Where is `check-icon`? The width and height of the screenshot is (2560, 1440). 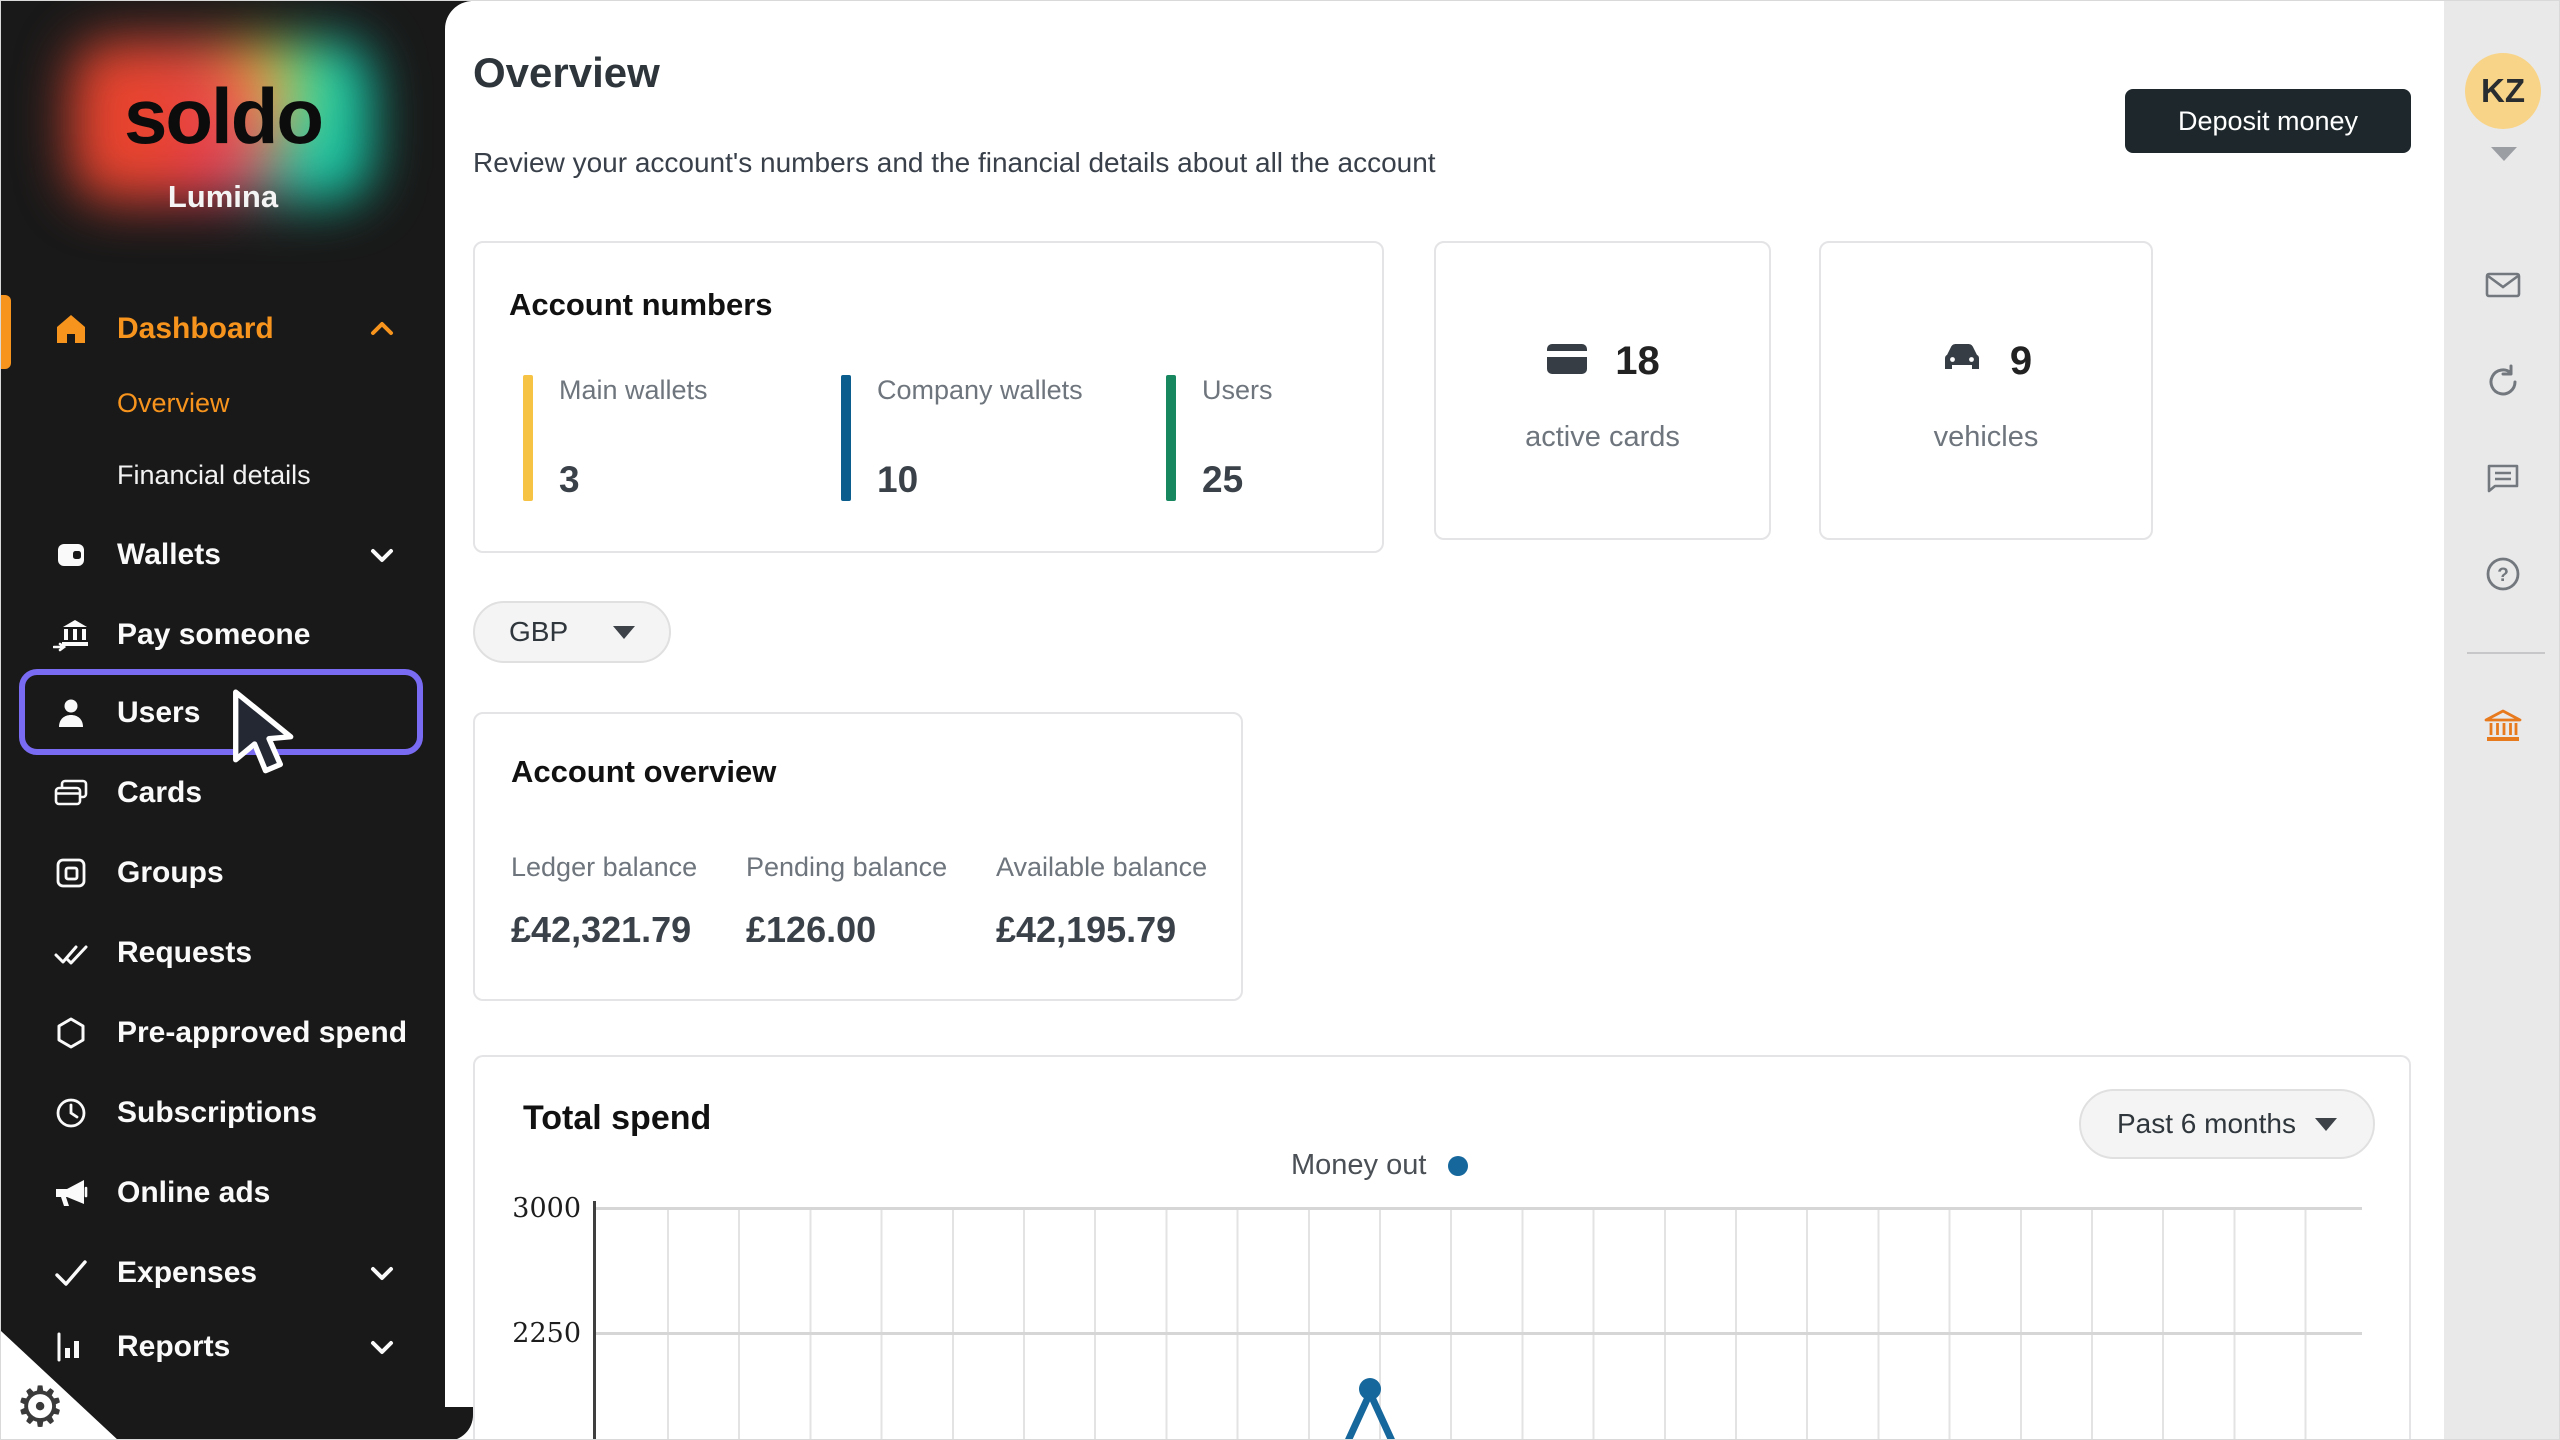 check-icon is located at coordinates (71, 1273).